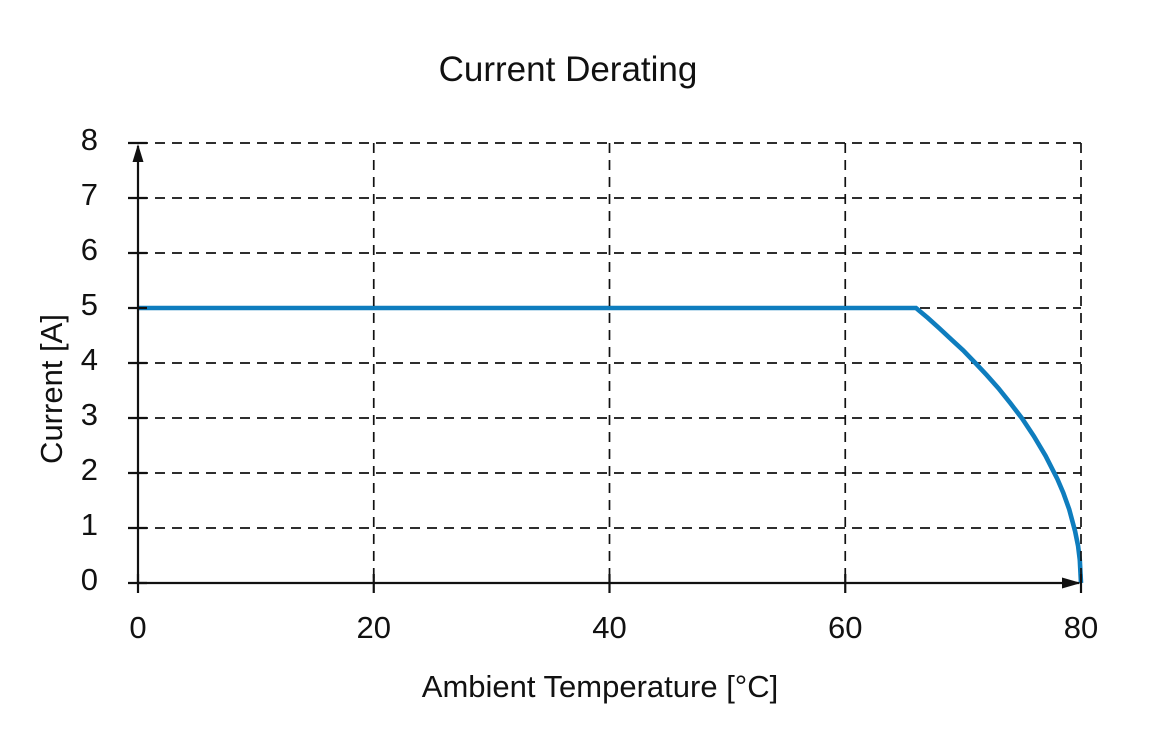  What do you see at coordinates (89, 194) in the screenshot?
I see `y-tick-label-7: 7` at bounding box center [89, 194].